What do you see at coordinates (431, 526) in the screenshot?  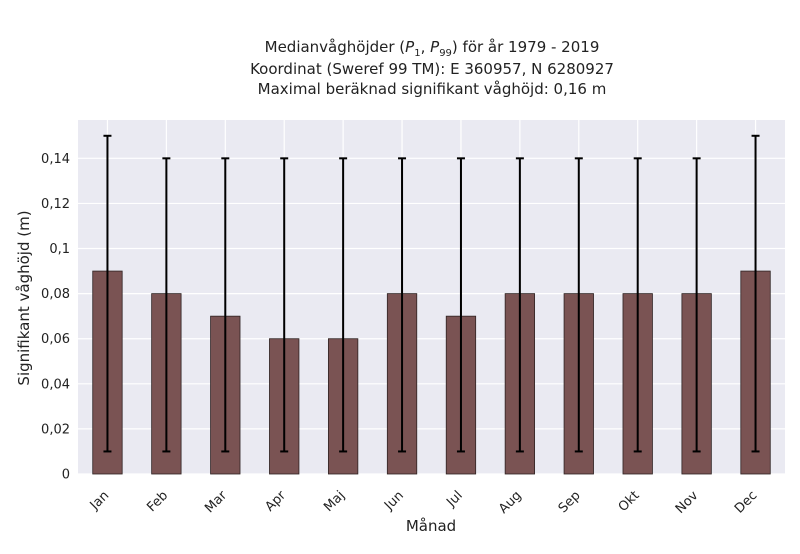 I see `x-axis-label: Månad` at bounding box center [431, 526].